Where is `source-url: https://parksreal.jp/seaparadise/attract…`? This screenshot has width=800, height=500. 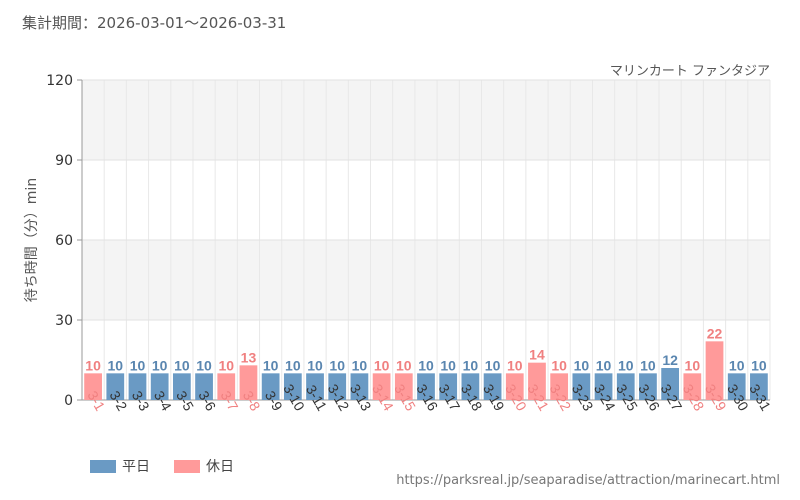 source-url: https://parksreal.jp/seaparadise/attract… is located at coordinates (588, 480).